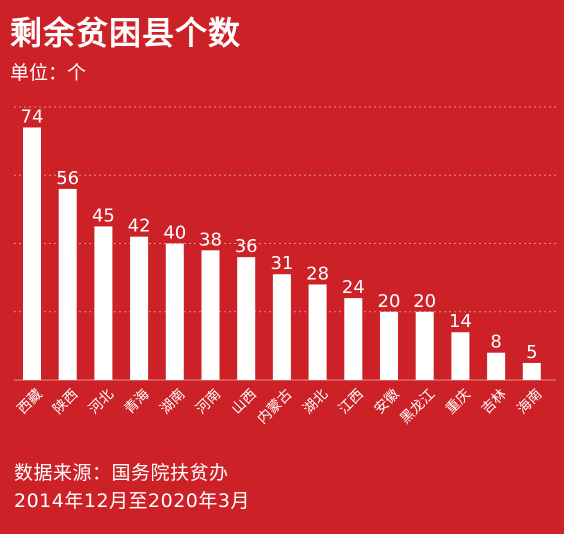  Describe the element at coordinates (281, 263) in the screenshot. I see `data-label: 31` at that location.